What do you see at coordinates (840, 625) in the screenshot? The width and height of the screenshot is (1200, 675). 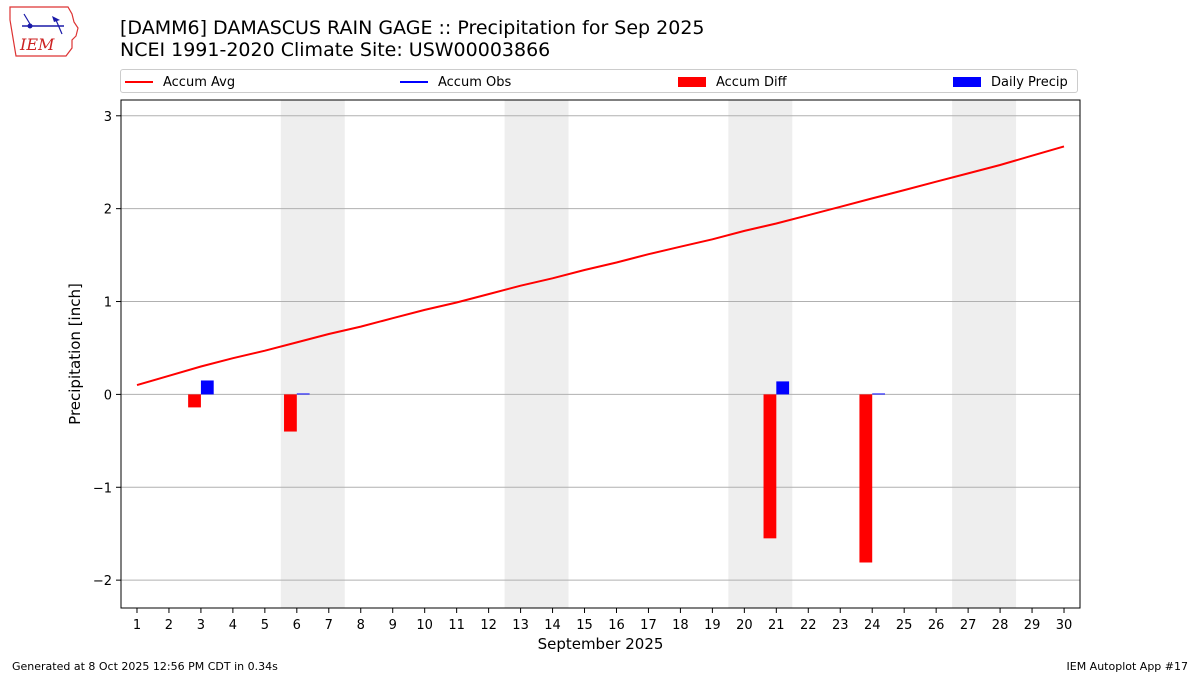 I see `x-tick-label: 23` at bounding box center [840, 625].